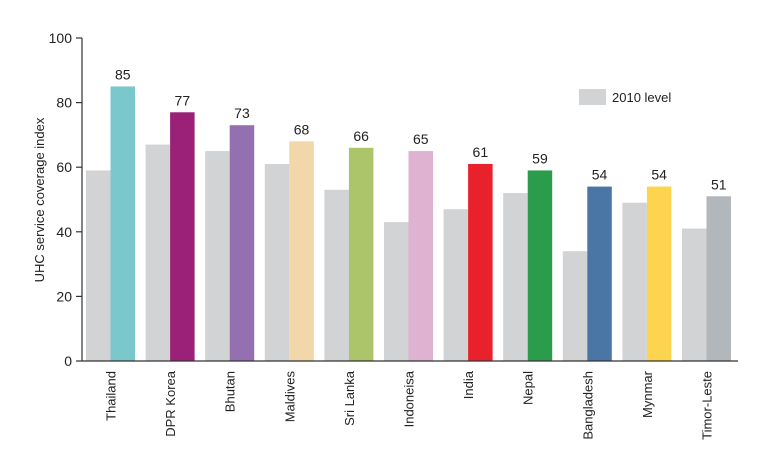 The image size is (768, 474). Describe the element at coordinates (528, 388) in the screenshot. I see `x-category-label: Nepal` at that location.